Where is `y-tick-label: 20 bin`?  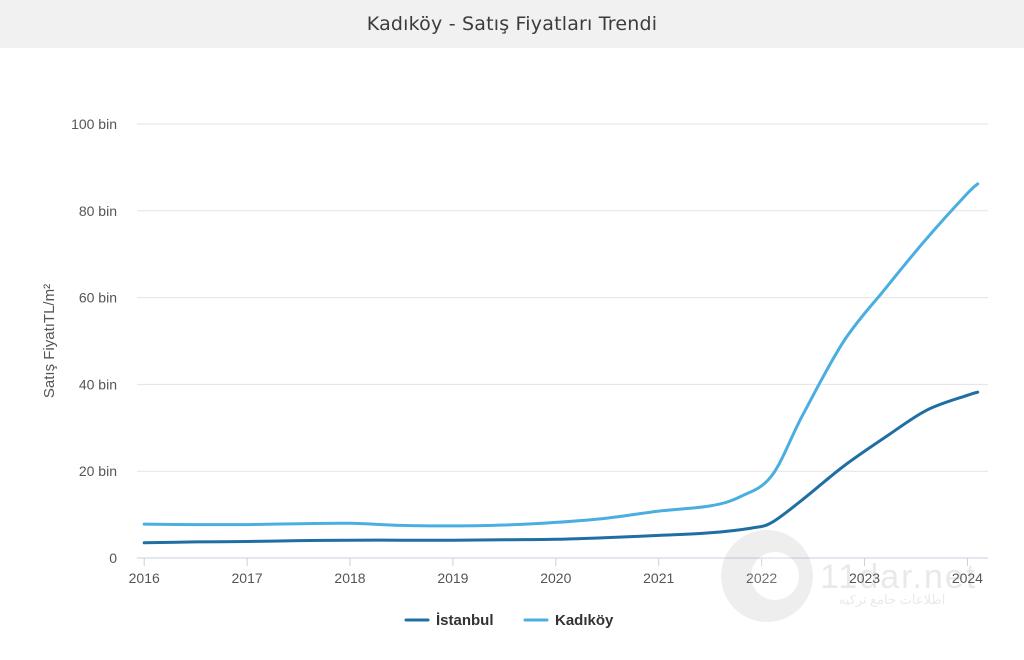
y-tick-label: 20 bin is located at coordinates (98, 471).